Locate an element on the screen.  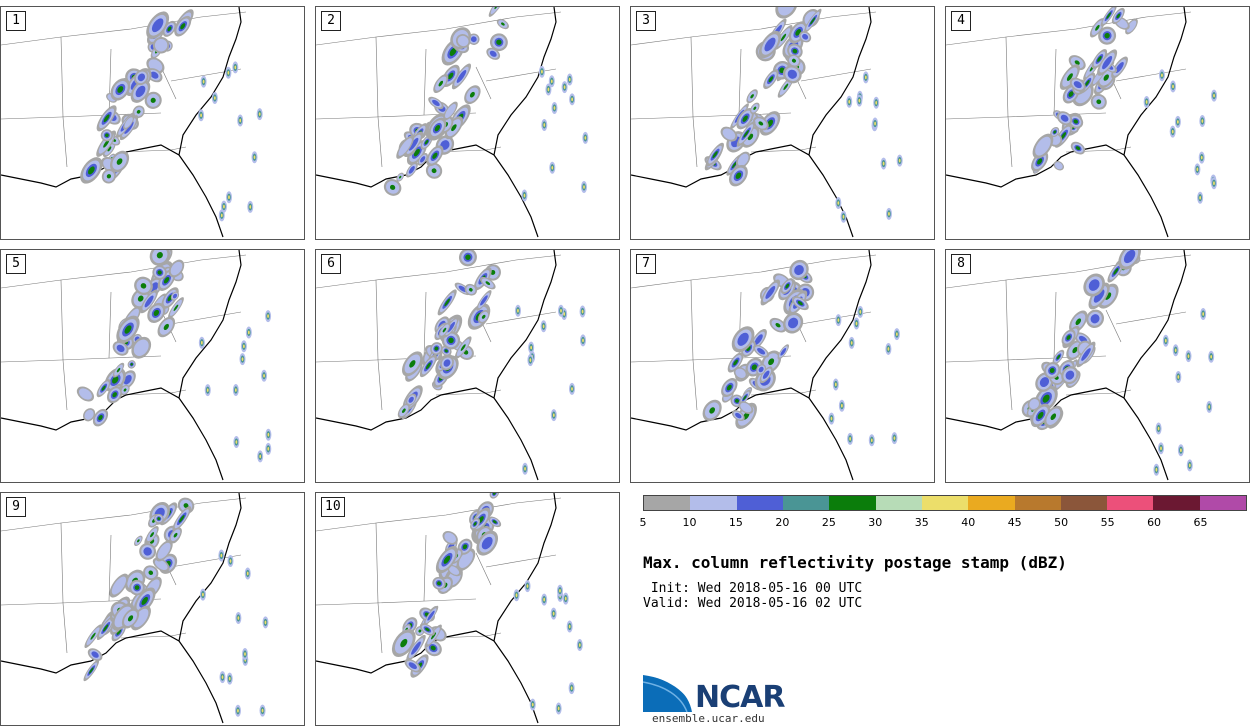
ncar-logo-swoosh is located at coordinates (668, 693).